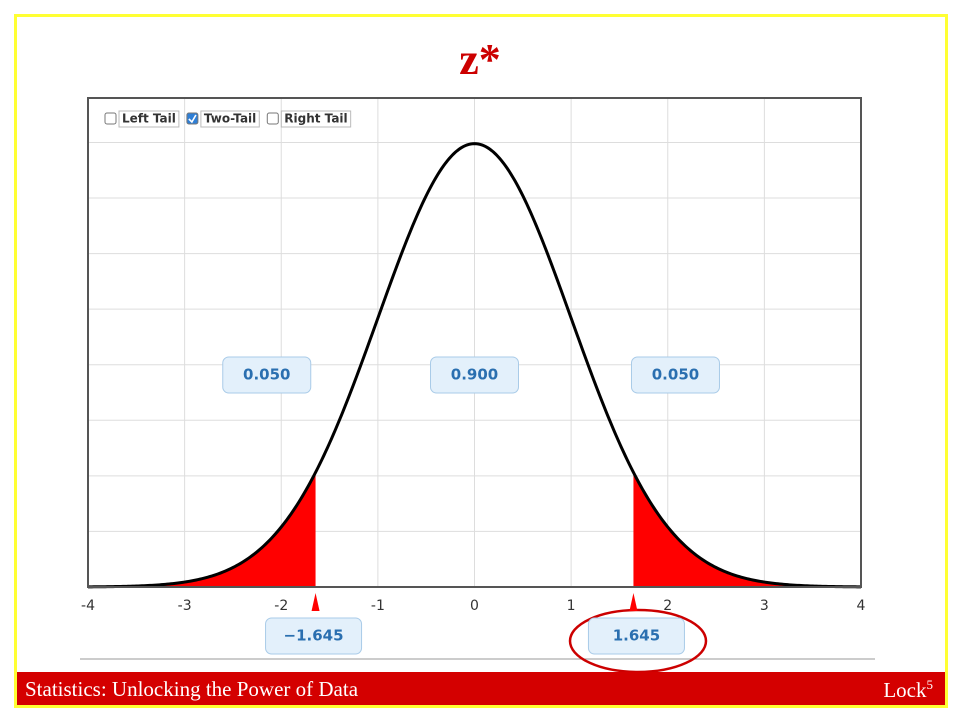 The width and height of the screenshot is (960, 720). What do you see at coordinates (571, 606) in the screenshot?
I see `x-tick-label: 1` at bounding box center [571, 606].